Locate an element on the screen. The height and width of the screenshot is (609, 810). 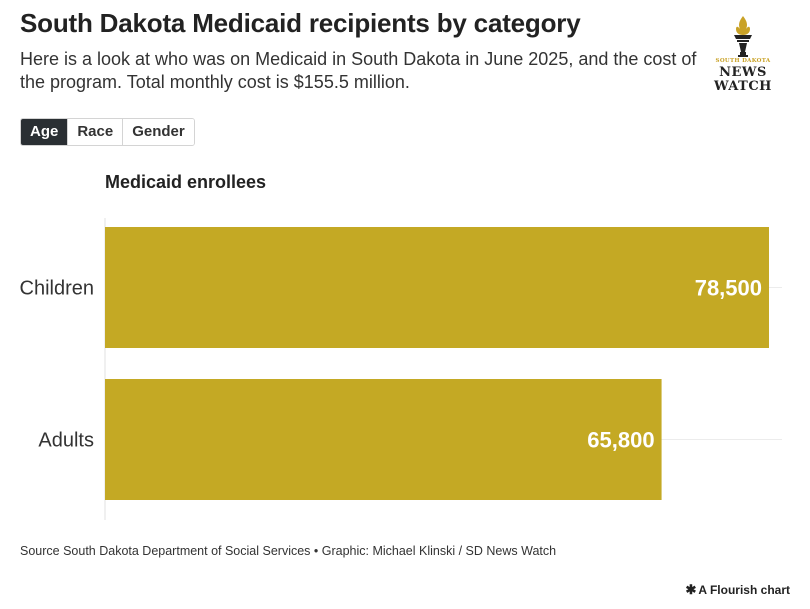
flourish-credit-label: A Flourish chart is located at coordinates (744, 590).